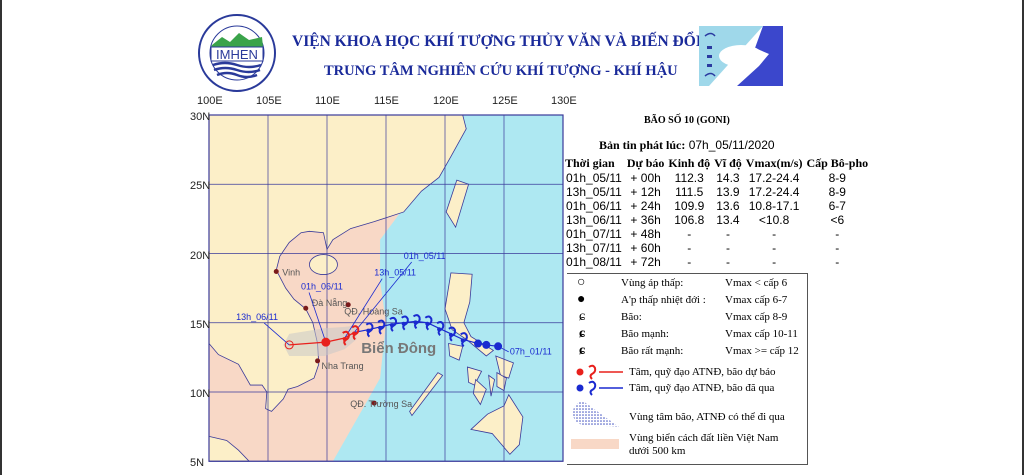  What do you see at coordinates (210, 101) in the screenshot?
I see `lon-label: 100E` at bounding box center [210, 101].